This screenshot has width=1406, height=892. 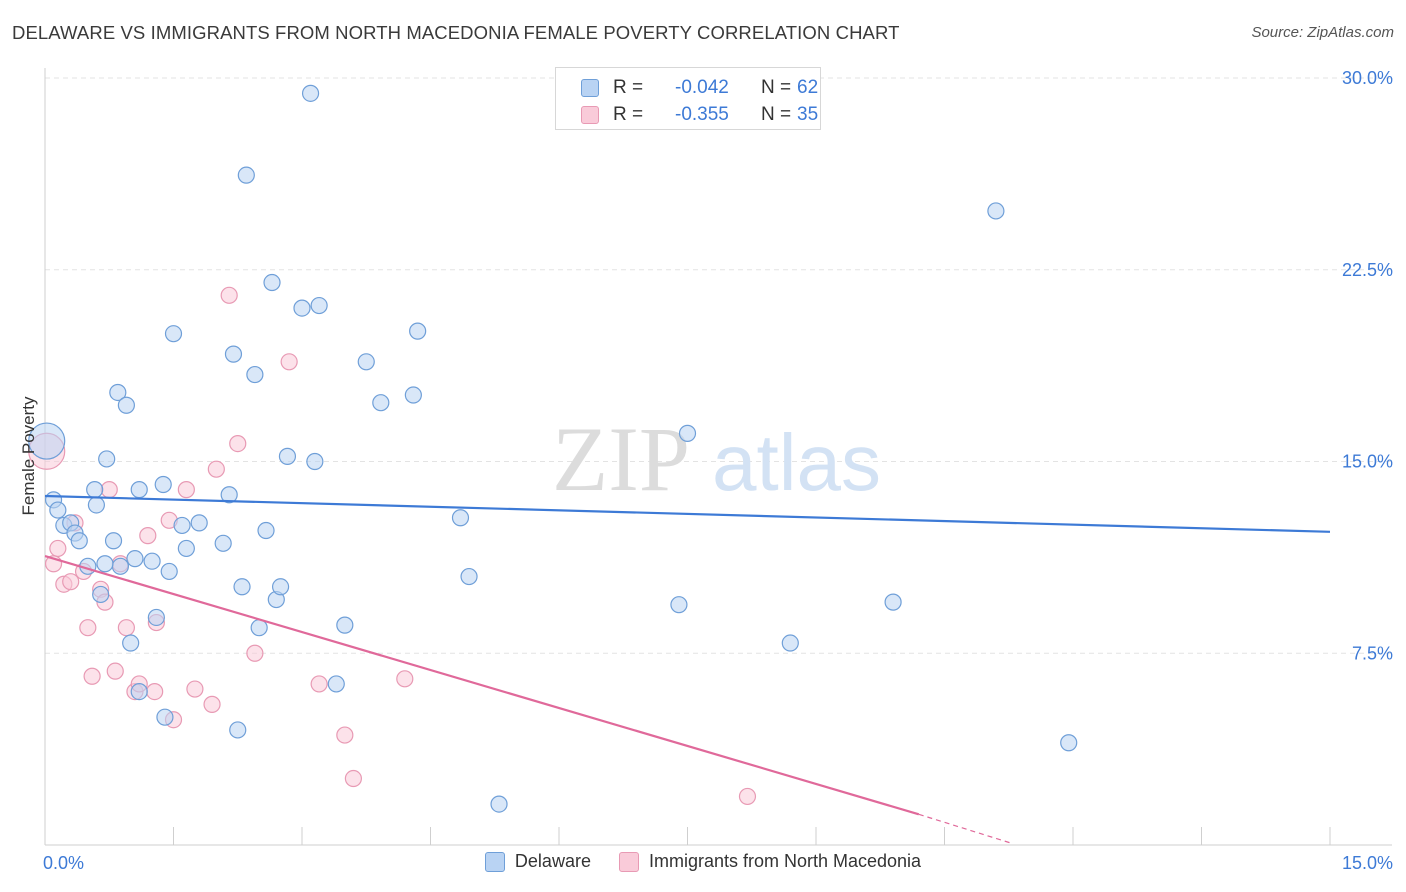 What do you see at coordinates (1322, 32) in the screenshot?
I see `source-label: Source: ZipAtlas.com` at bounding box center [1322, 32].